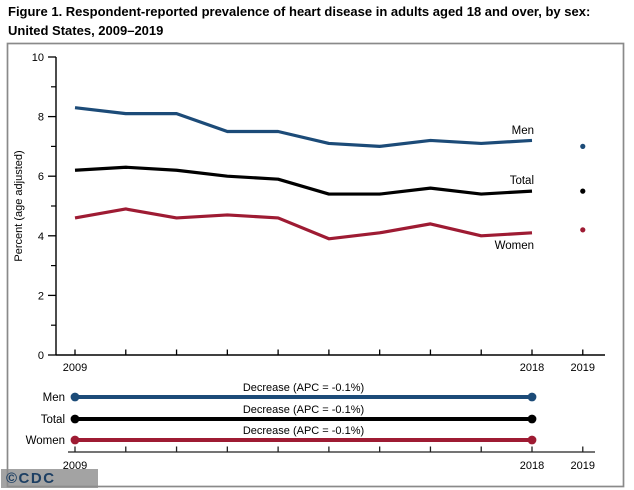  I want to click on trend-row-label-men: Men, so click(54, 398).